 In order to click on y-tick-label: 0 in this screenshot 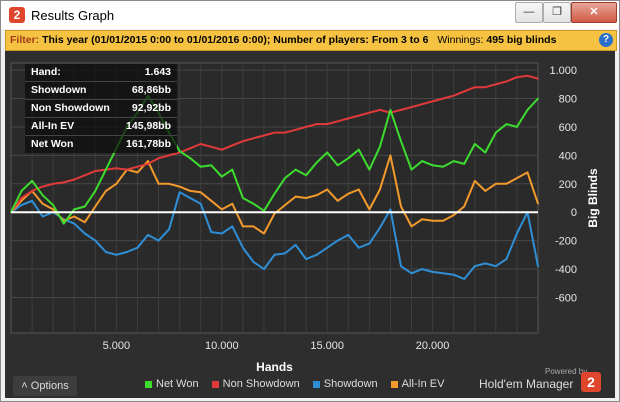, I will do `click(574, 213)`.